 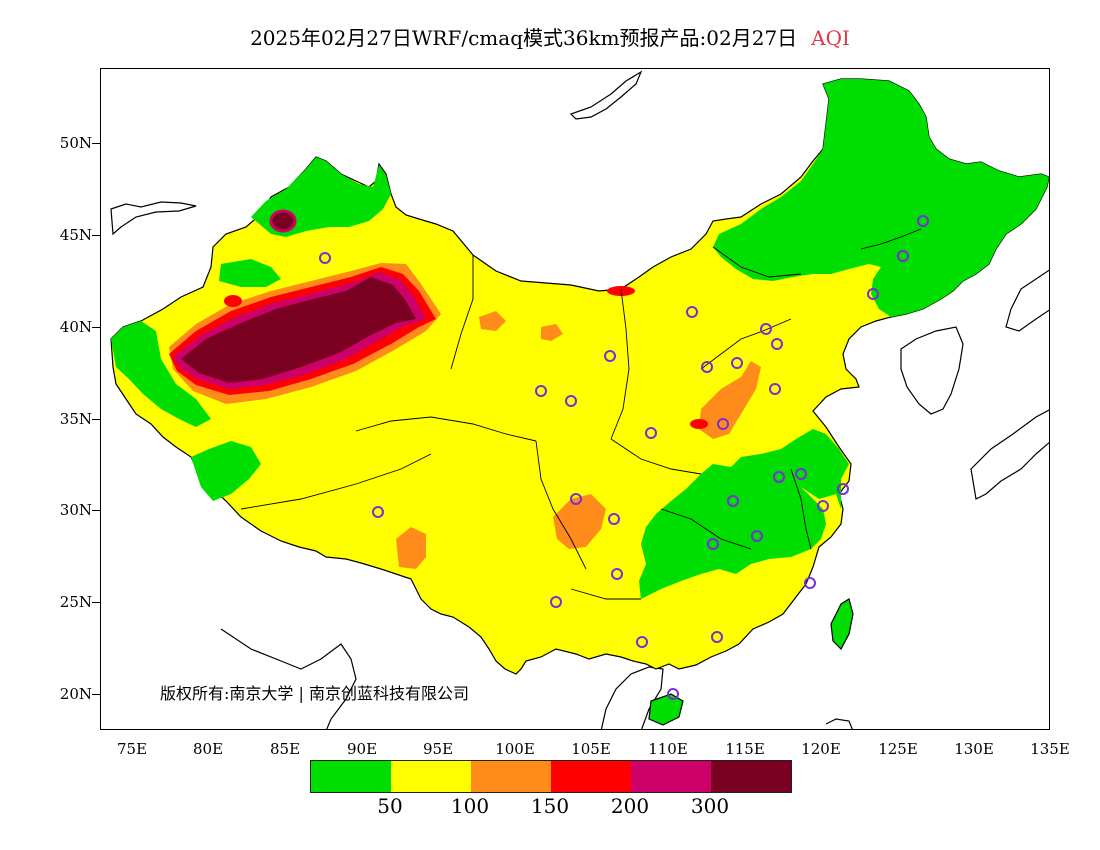 What do you see at coordinates (932, 370) in the screenshot?
I see `korea-coast` at bounding box center [932, 370].